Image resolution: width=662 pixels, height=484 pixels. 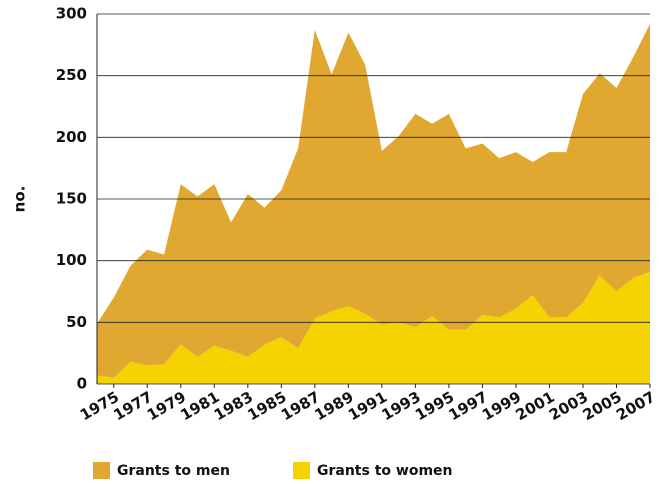 I want to click on legend: Grants to men Grants to women, so click(x=273, y=470).